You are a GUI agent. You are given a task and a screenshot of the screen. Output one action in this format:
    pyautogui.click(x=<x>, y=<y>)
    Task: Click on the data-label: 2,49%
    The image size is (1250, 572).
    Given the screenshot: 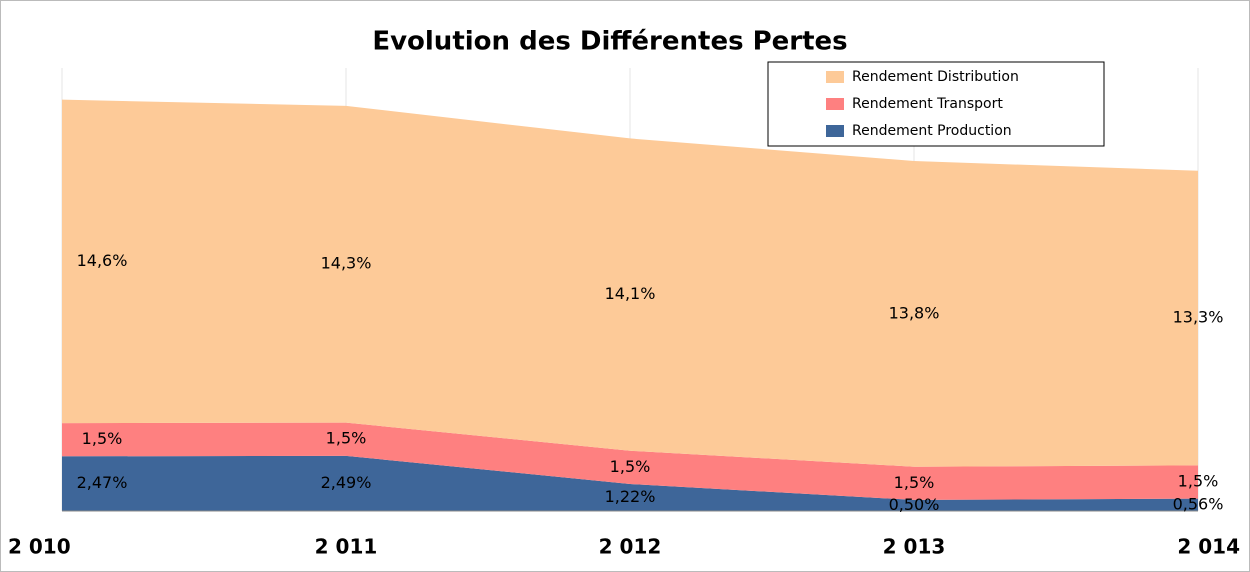 What is the action you would take?
    pyautogui.click(x=346, y=482)
    